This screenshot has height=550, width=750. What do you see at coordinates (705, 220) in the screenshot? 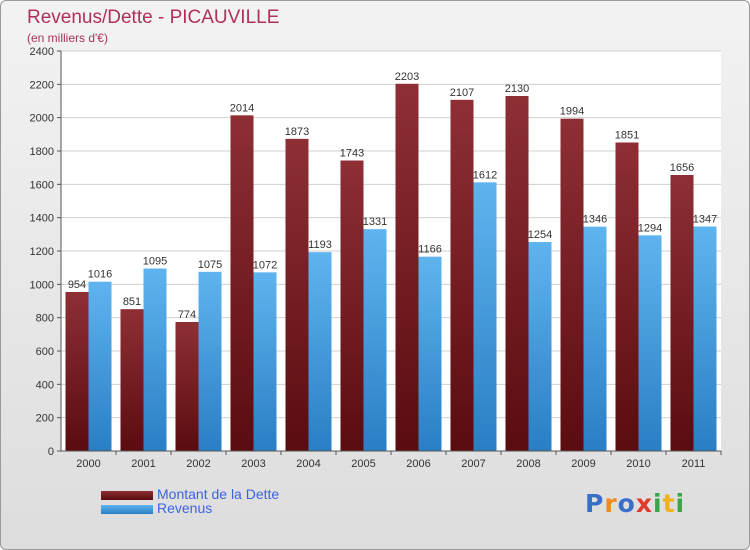
I see `data-label-revenus: 1347` at bounding box center [705, 220].